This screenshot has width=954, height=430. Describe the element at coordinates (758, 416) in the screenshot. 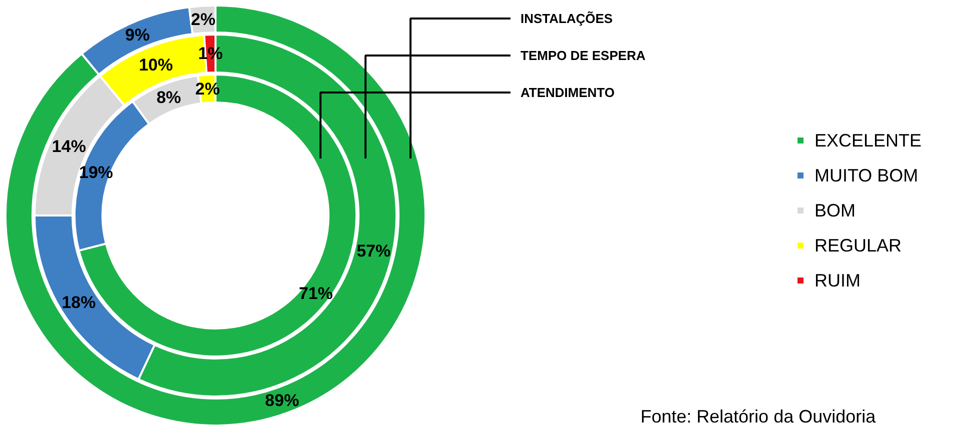

I see `source-note: Fonte: Relatório da Ouvidoria` at that location.